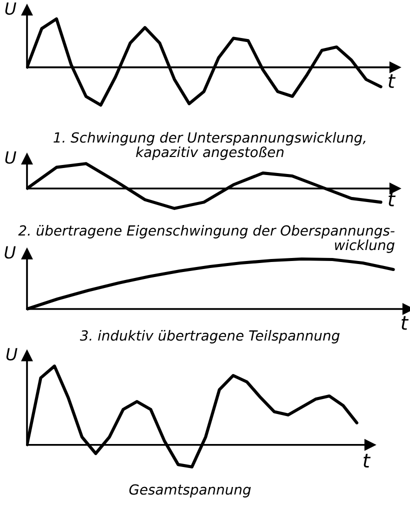 The width and height of the screenshot is (410, 506). What do you see at coordinates (206, 239) in the screenshot?
I see `text: 2. übertragene Eigenschwingung der Oberspannungs- wicklung` at bounding box center [206, 239].